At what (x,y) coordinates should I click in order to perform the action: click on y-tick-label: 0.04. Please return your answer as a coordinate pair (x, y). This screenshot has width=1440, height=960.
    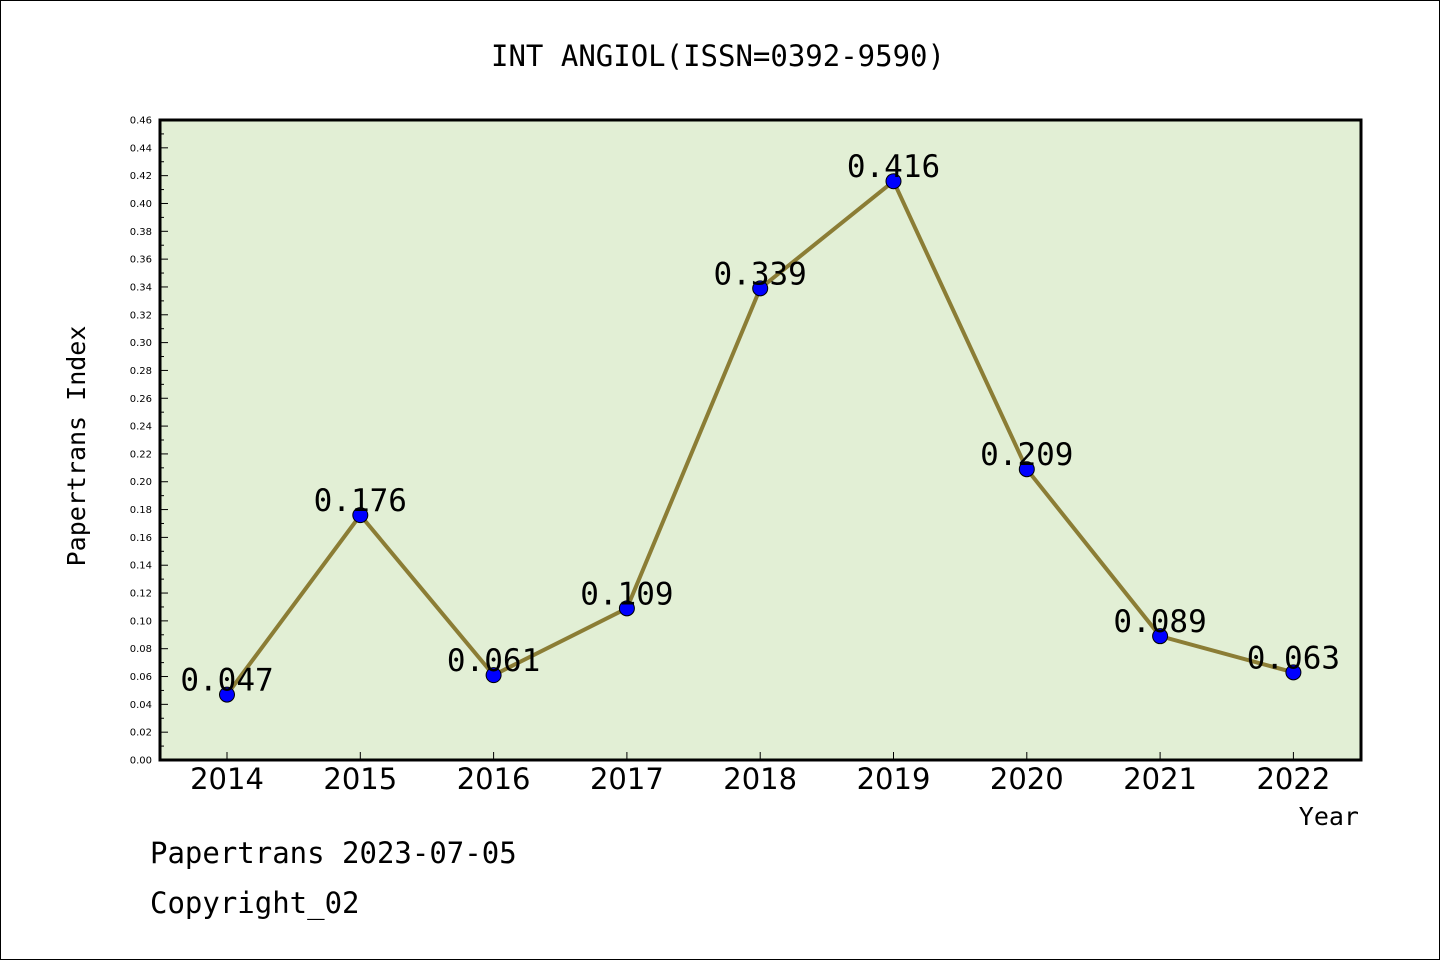
    Looking at the image, I should click on (141, 705).